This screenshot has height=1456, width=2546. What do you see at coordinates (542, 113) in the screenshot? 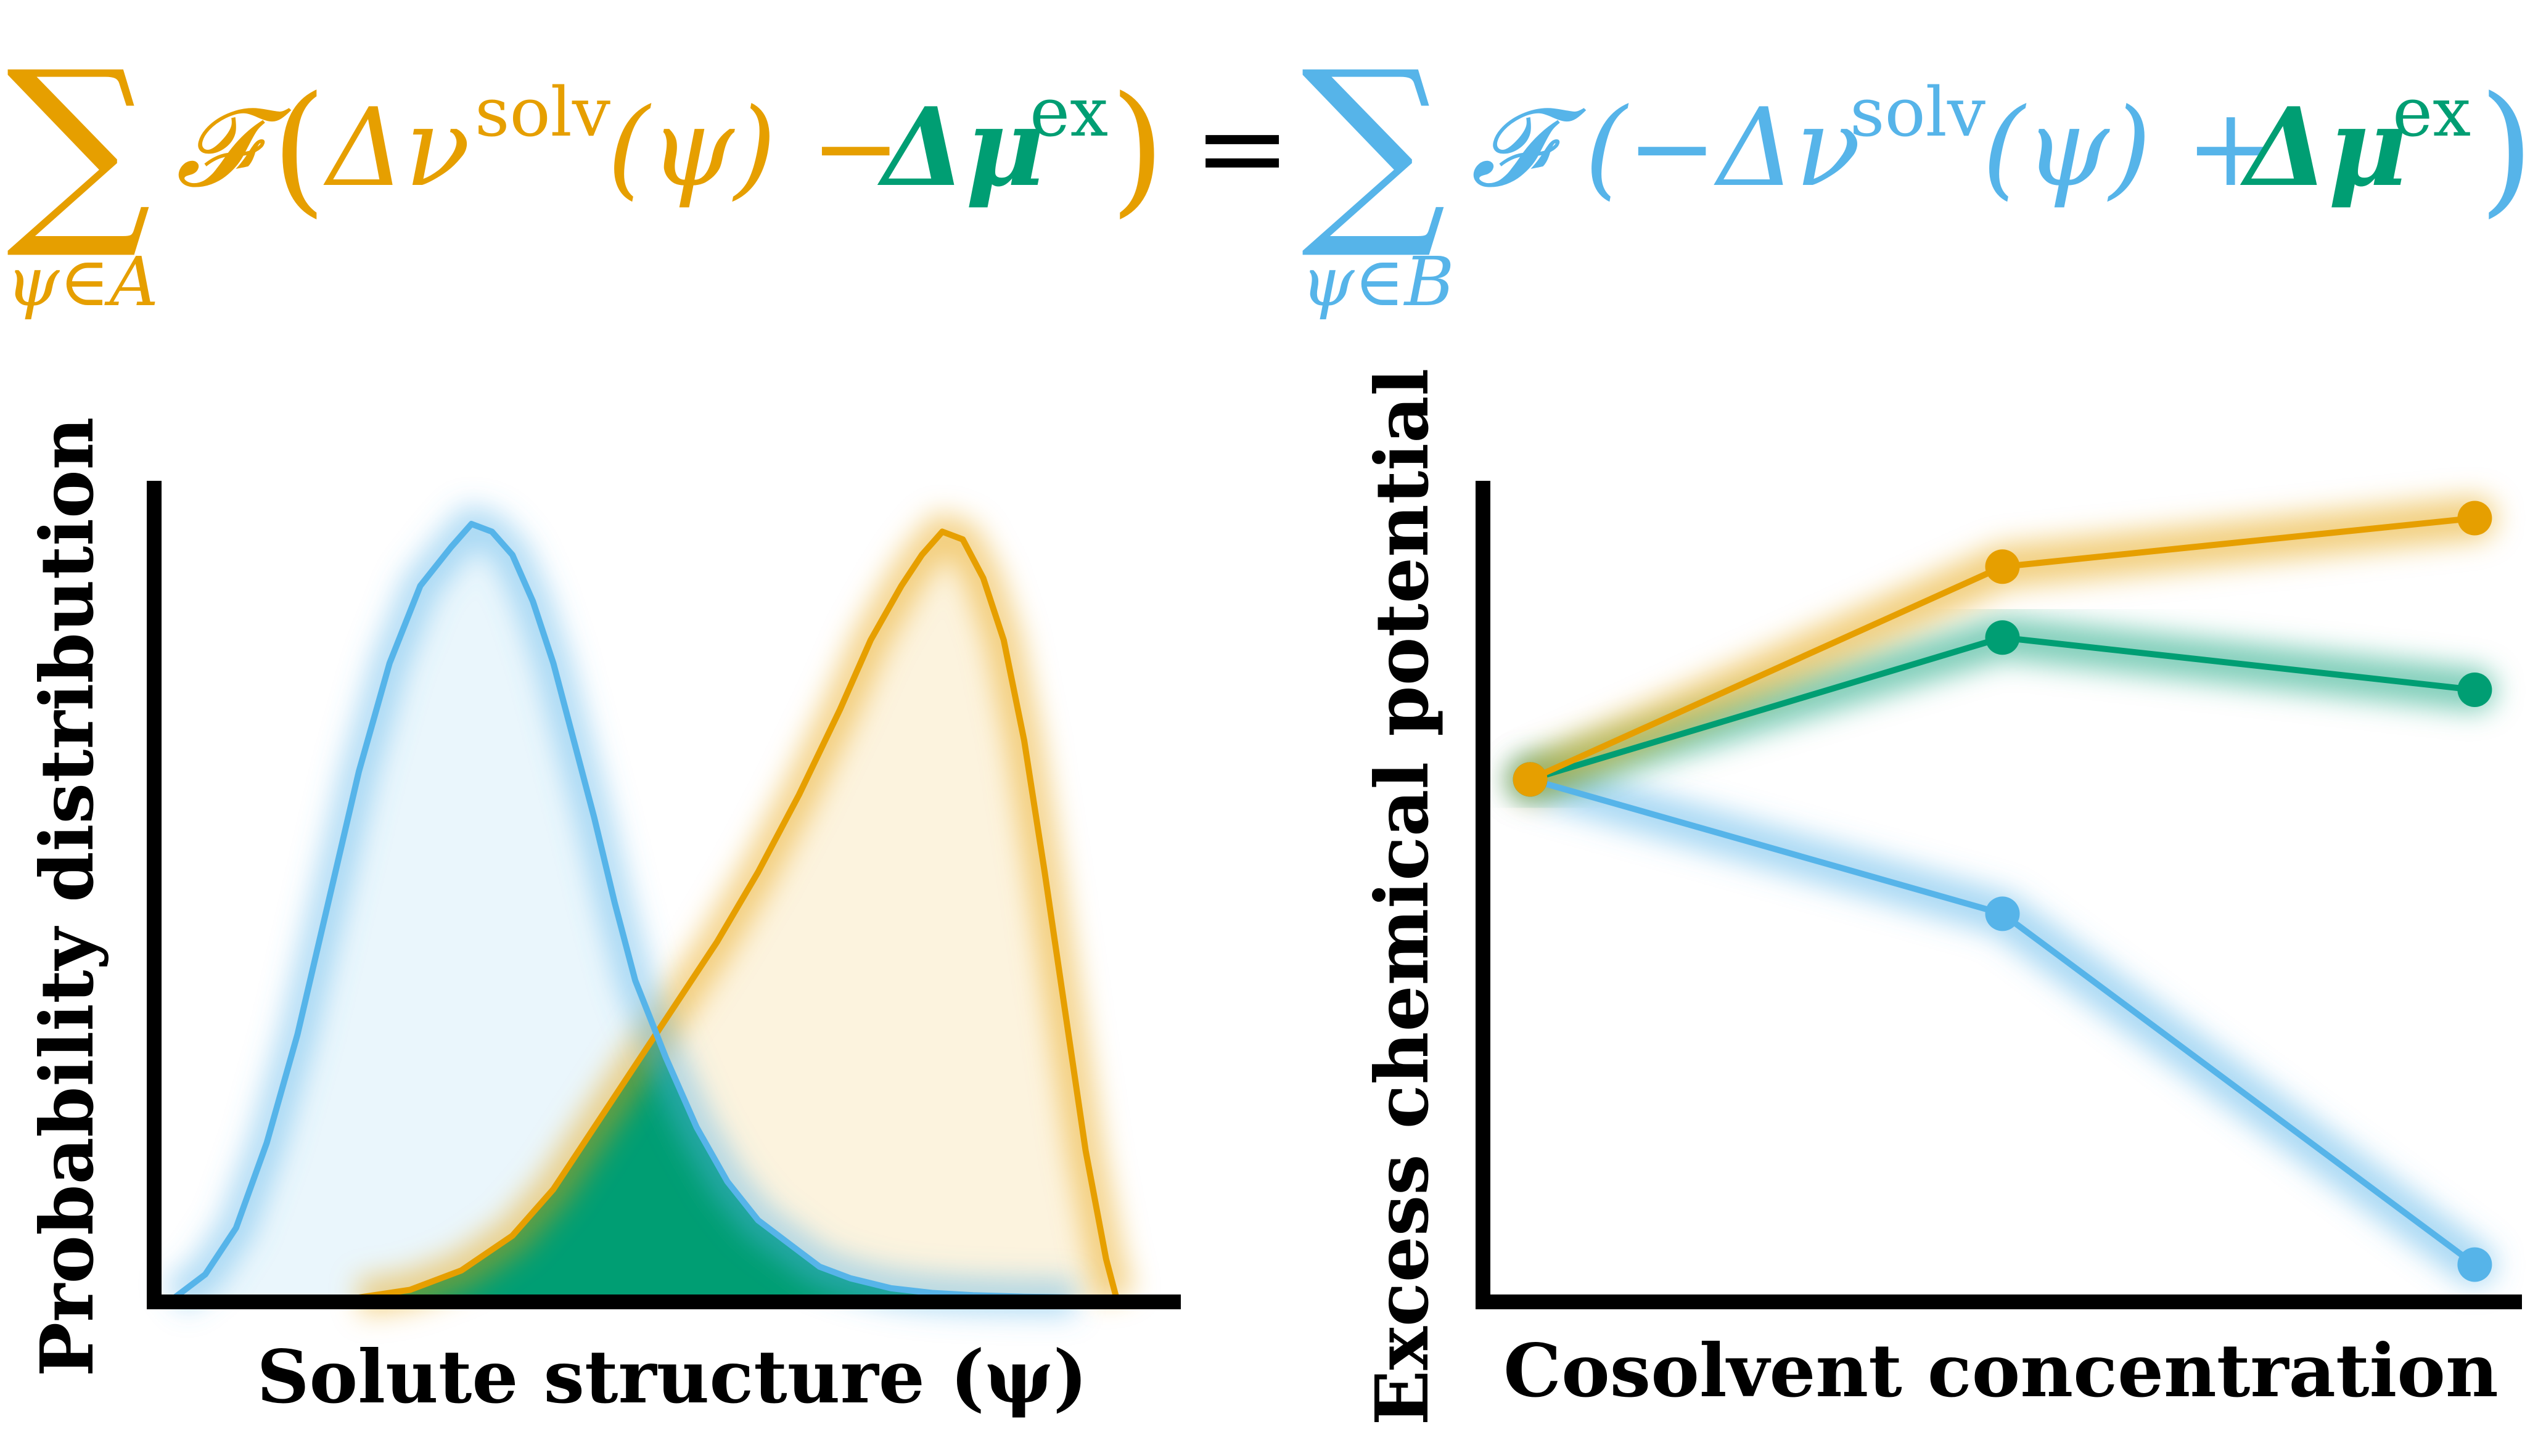
I see `lhs-solv-superscript: solv` at bounding box center [542, 113].